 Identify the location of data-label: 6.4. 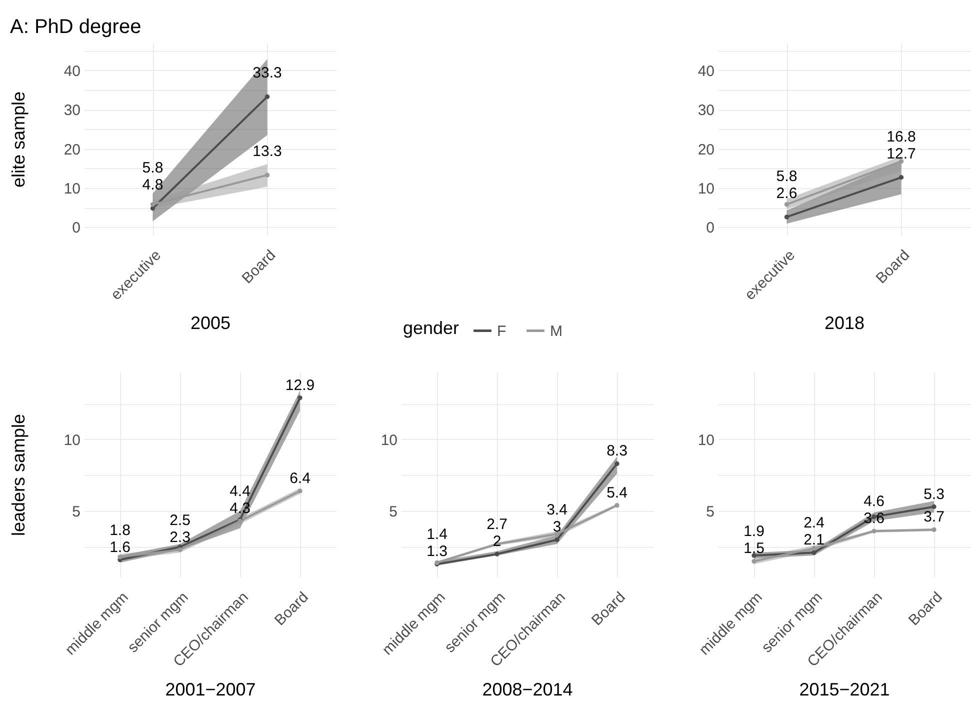
(300, 478).